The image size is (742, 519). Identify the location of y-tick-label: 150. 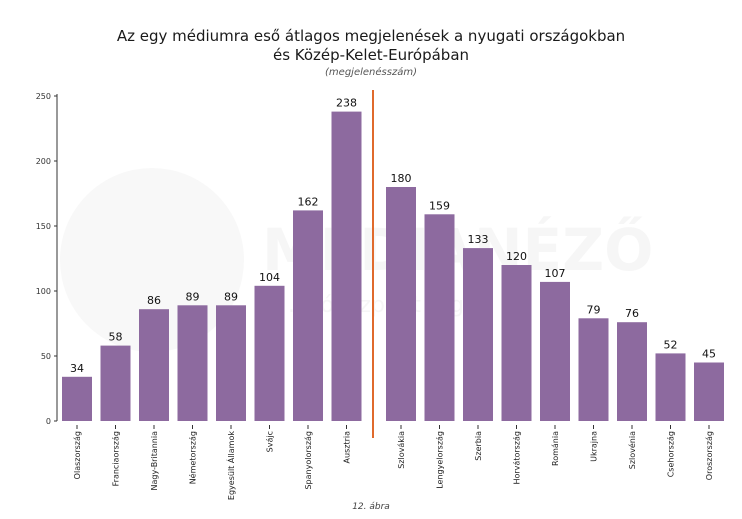
(43, 226).